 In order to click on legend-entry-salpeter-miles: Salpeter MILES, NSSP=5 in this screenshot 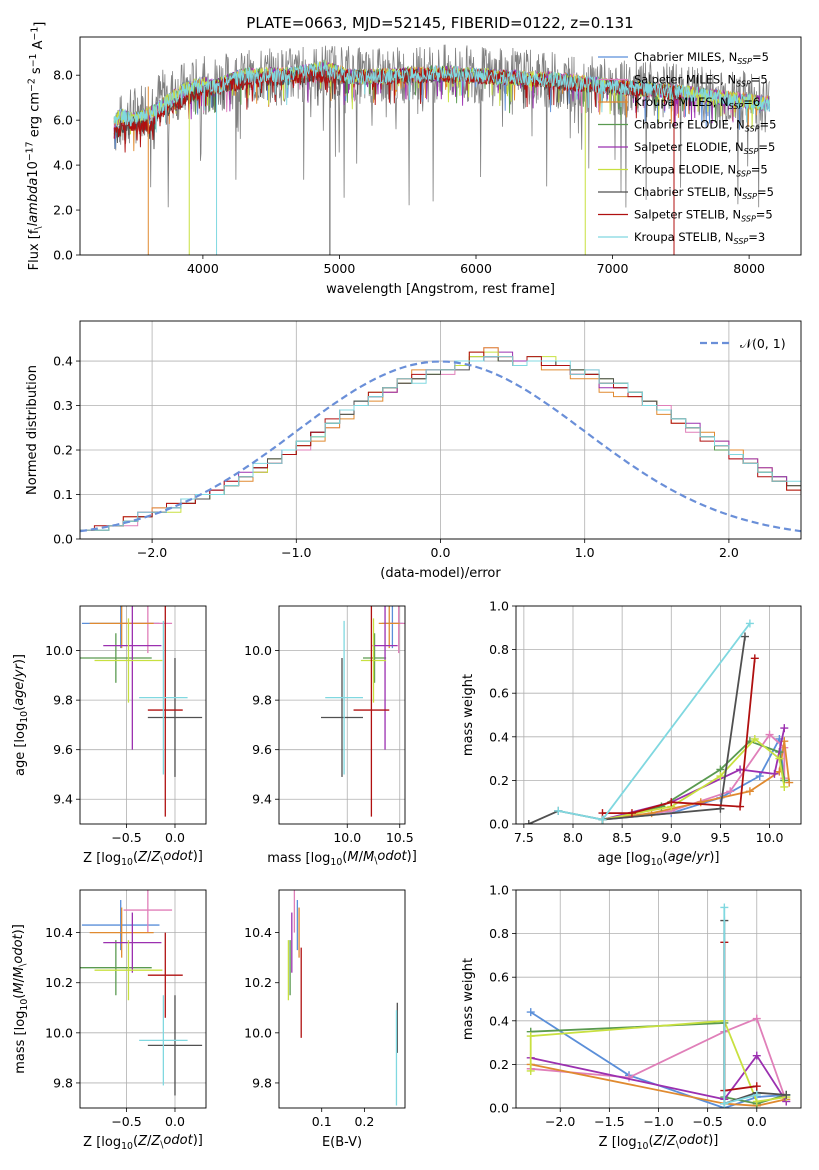, I will do `click(701, 81)`.